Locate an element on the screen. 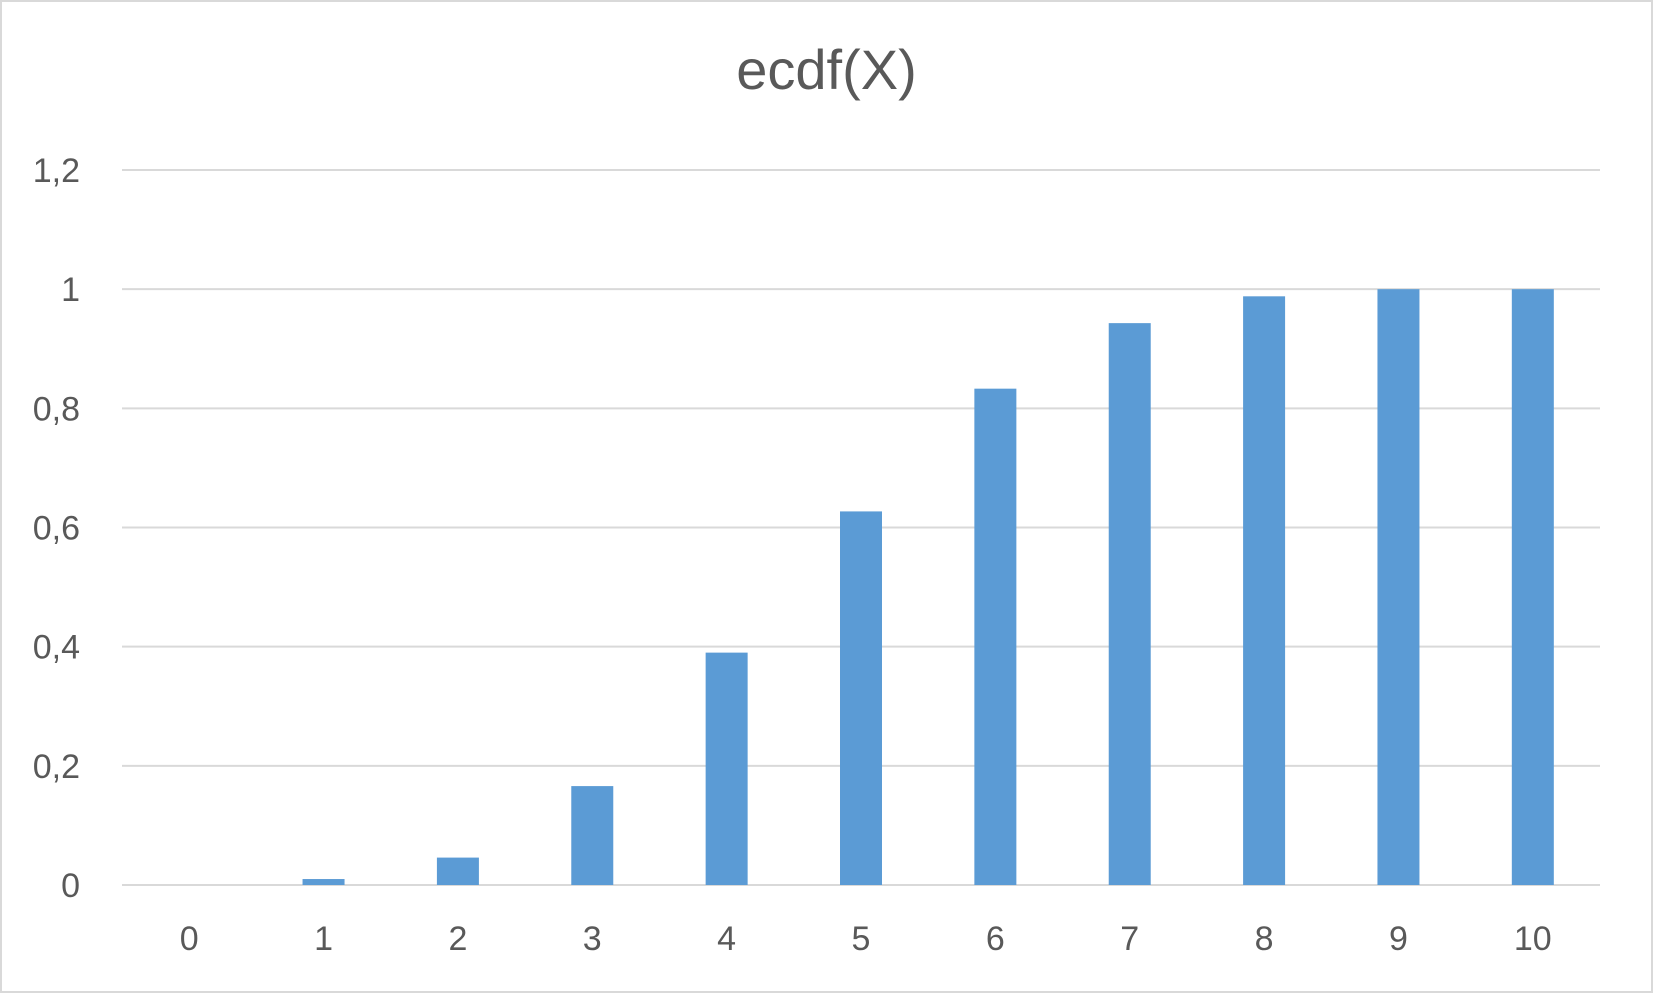  x-axis-tick-labels: 0 1 2 3 4 5 6 7 8 9 10 is located at coordinates (866, 939).